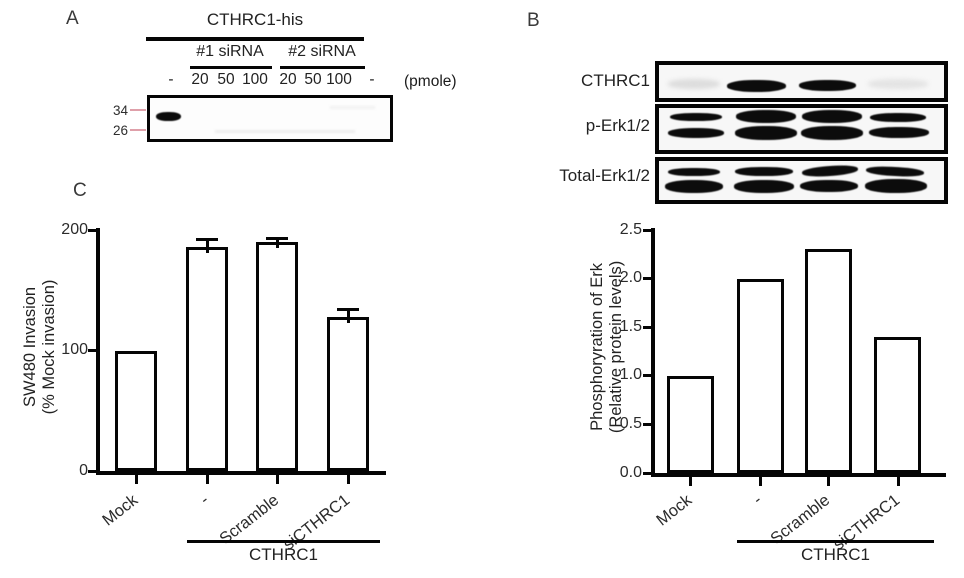  Describe the element at coordinates (616, 347) in the screenshot. I see `b-y-axis-label-line2: (Relative protein levels)` at that location.